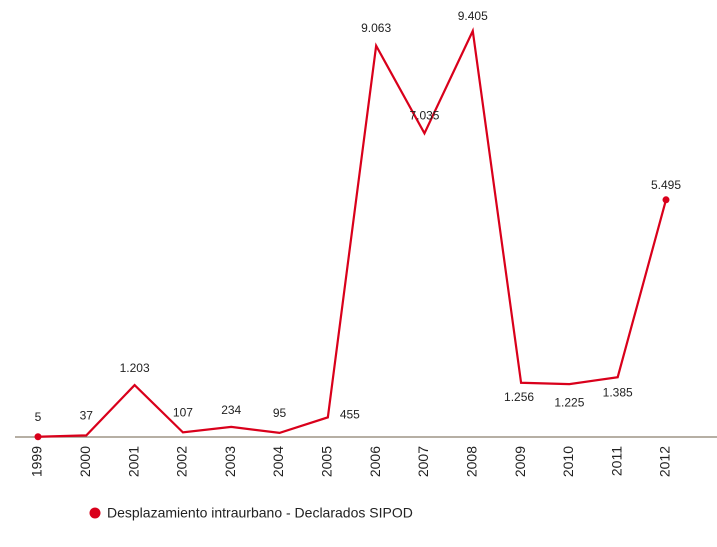  I want to click on x-tick-label: 2012, so click(665, 461).